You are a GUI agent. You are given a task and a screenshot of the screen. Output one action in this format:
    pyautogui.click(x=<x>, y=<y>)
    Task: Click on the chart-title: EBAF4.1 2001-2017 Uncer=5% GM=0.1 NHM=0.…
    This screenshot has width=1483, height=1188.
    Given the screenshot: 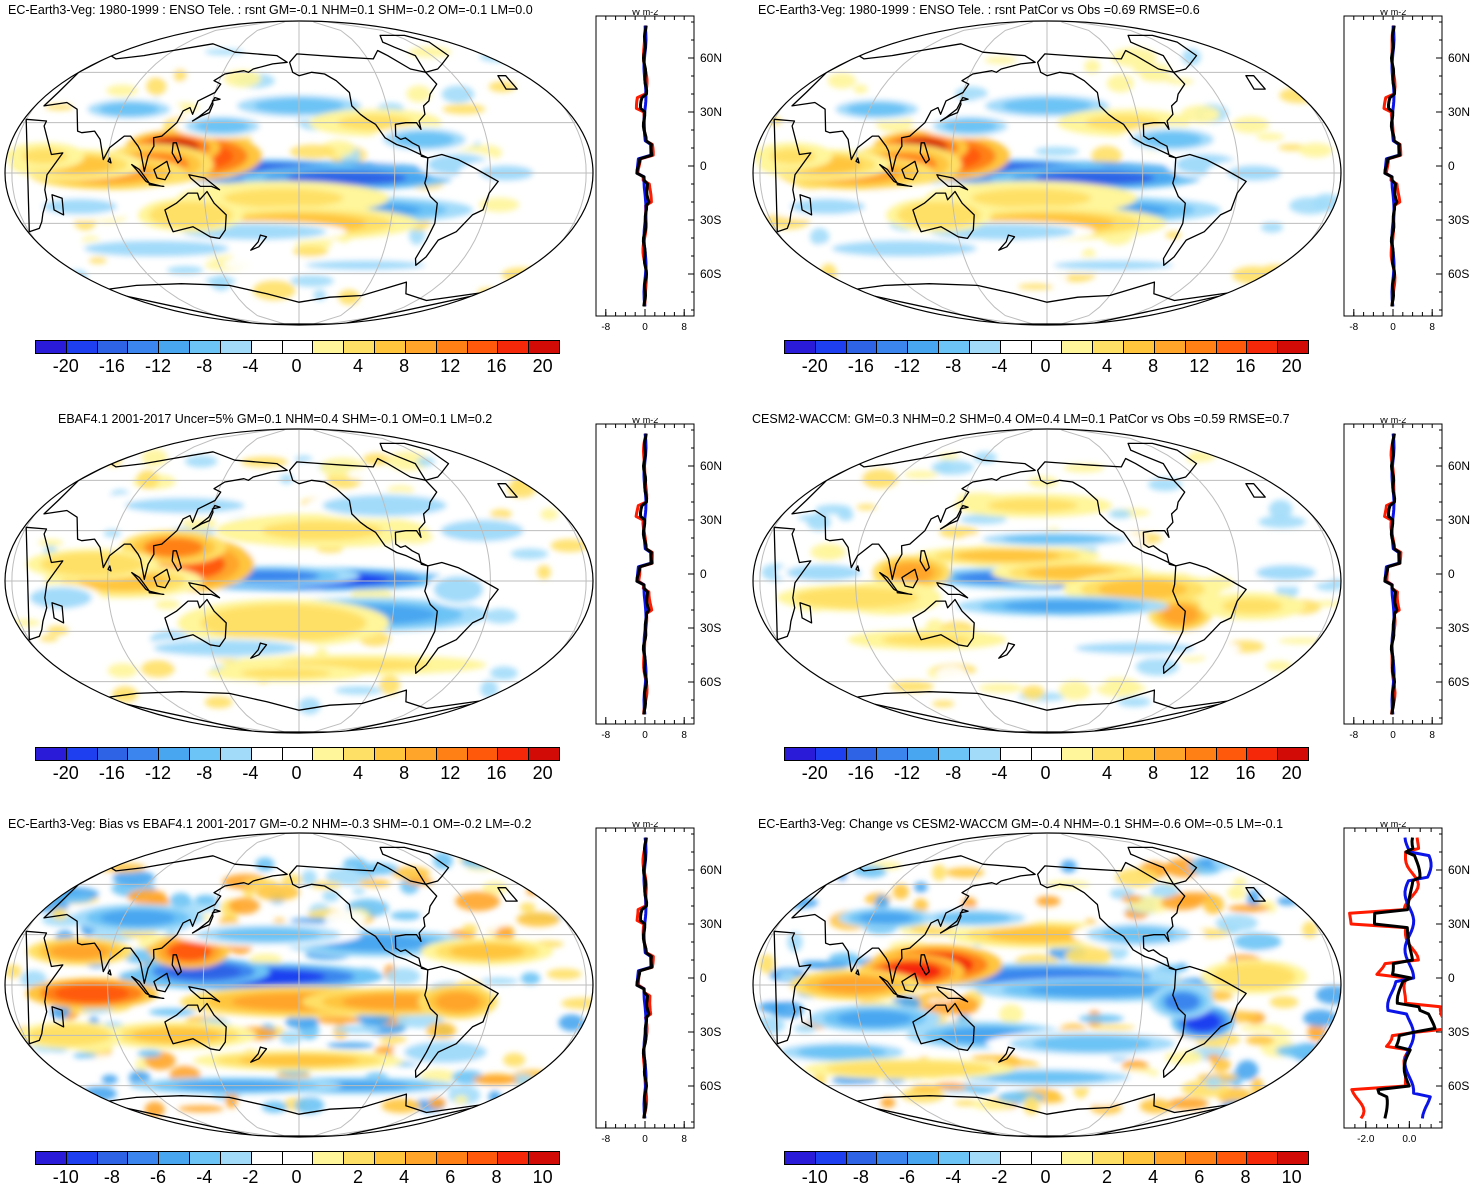 What is the action you would take?
    pyautogui.click(x=275, y=419)
    